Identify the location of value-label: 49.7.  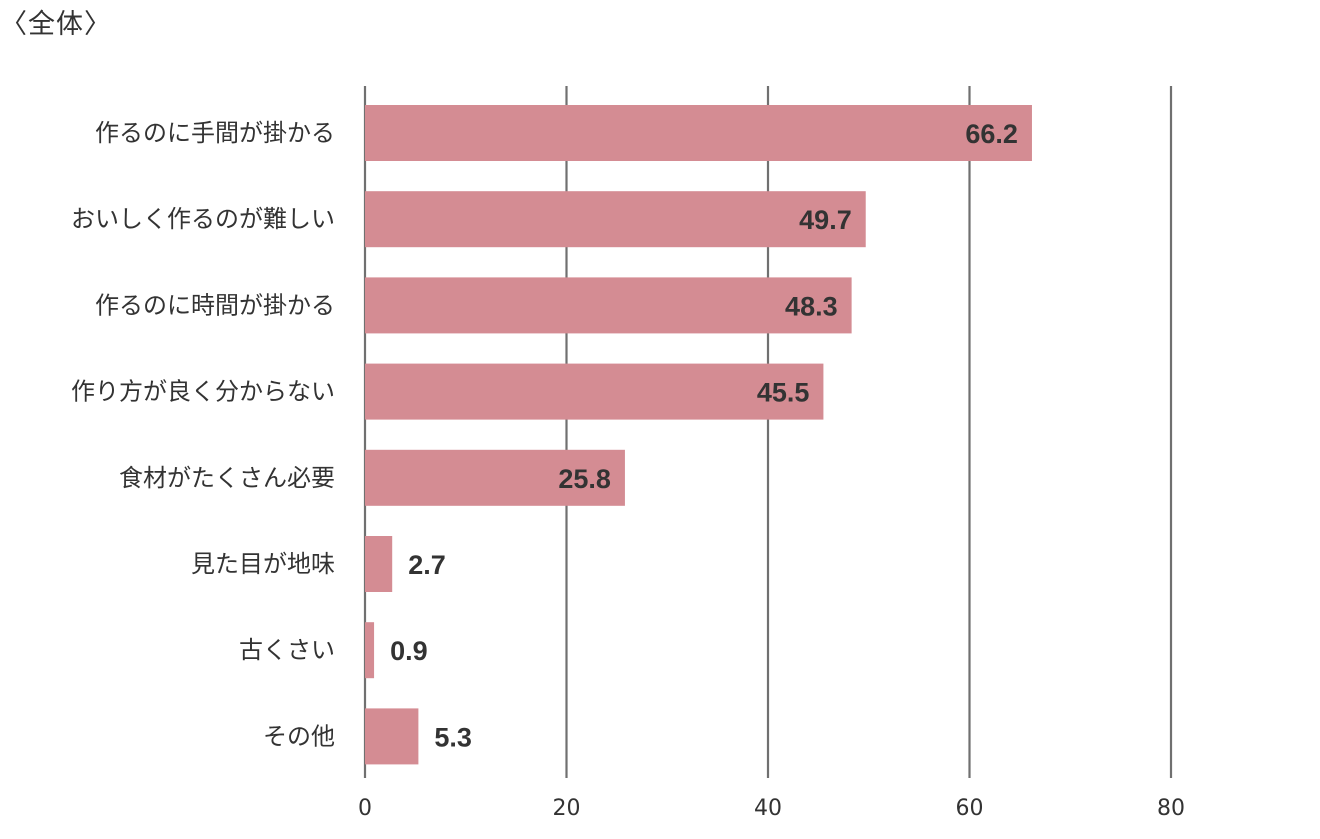
(825, 220).